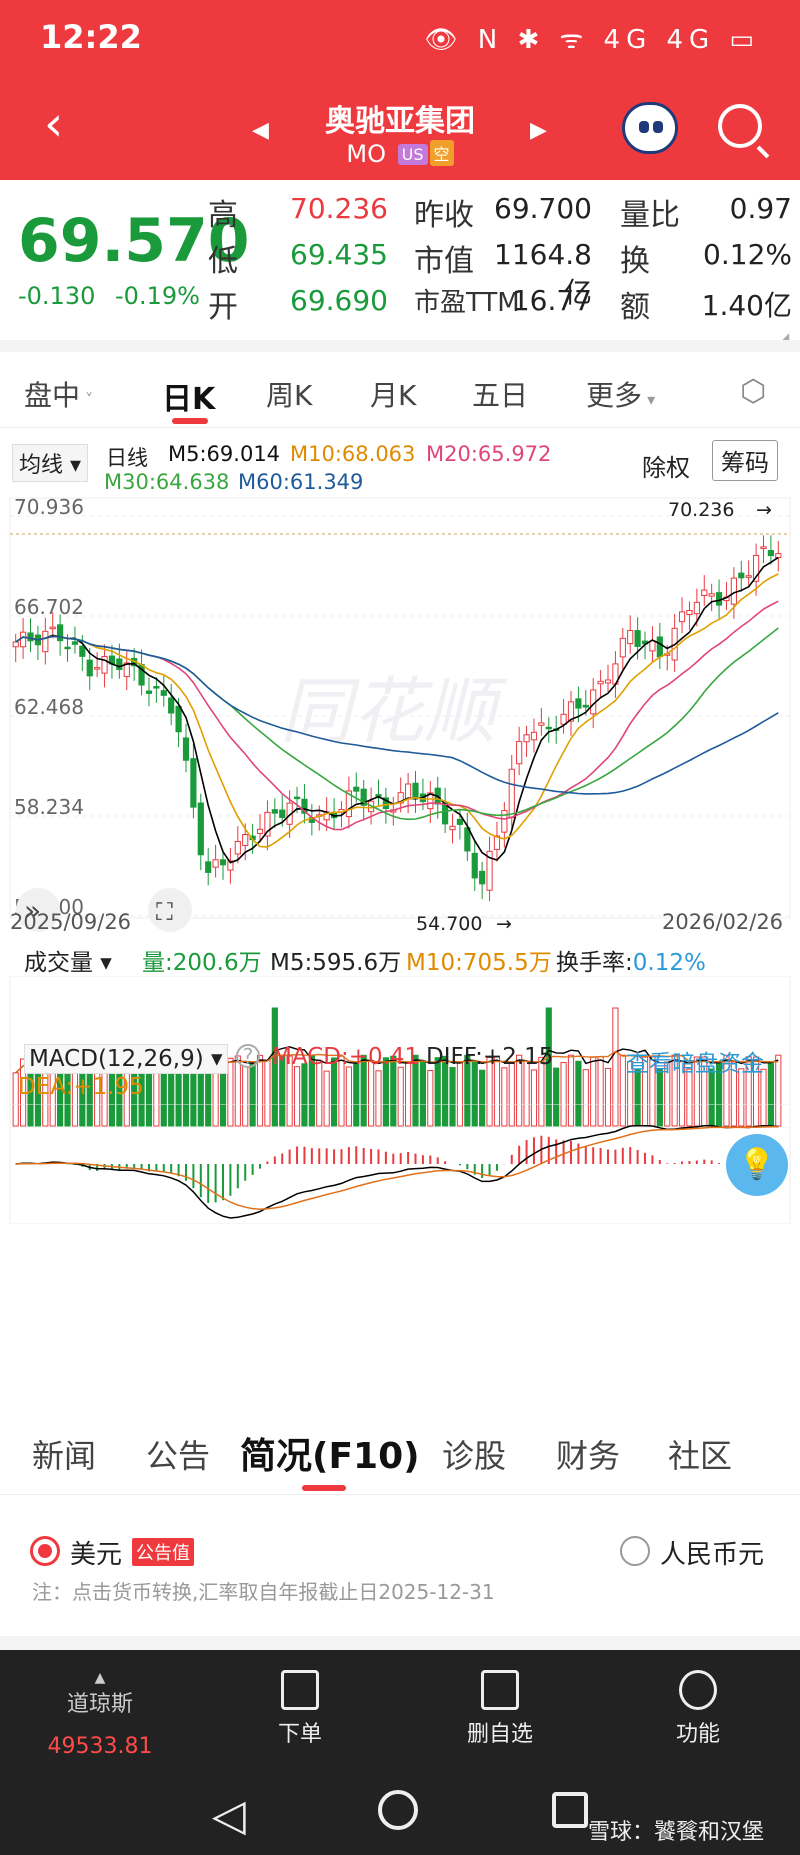  I want to click on tab-community: 社区, so click(700, 1456).